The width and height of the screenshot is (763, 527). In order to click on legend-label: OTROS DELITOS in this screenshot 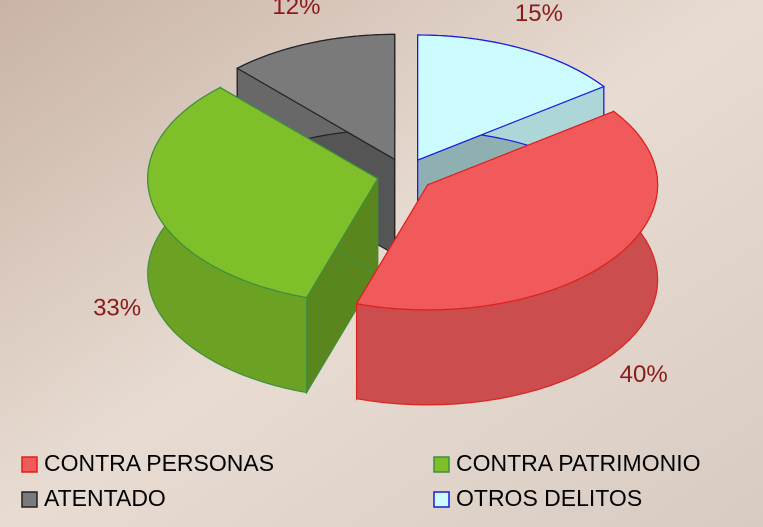, I will do `click(549, 498)`.